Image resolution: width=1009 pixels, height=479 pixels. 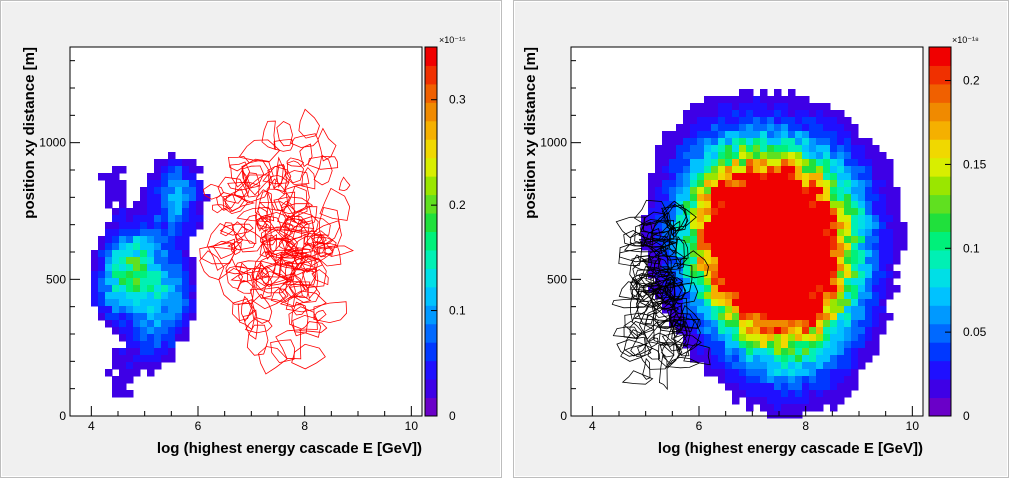 I want to click on colorbar-tick-label: 0.15, so click(x=975, y=164).